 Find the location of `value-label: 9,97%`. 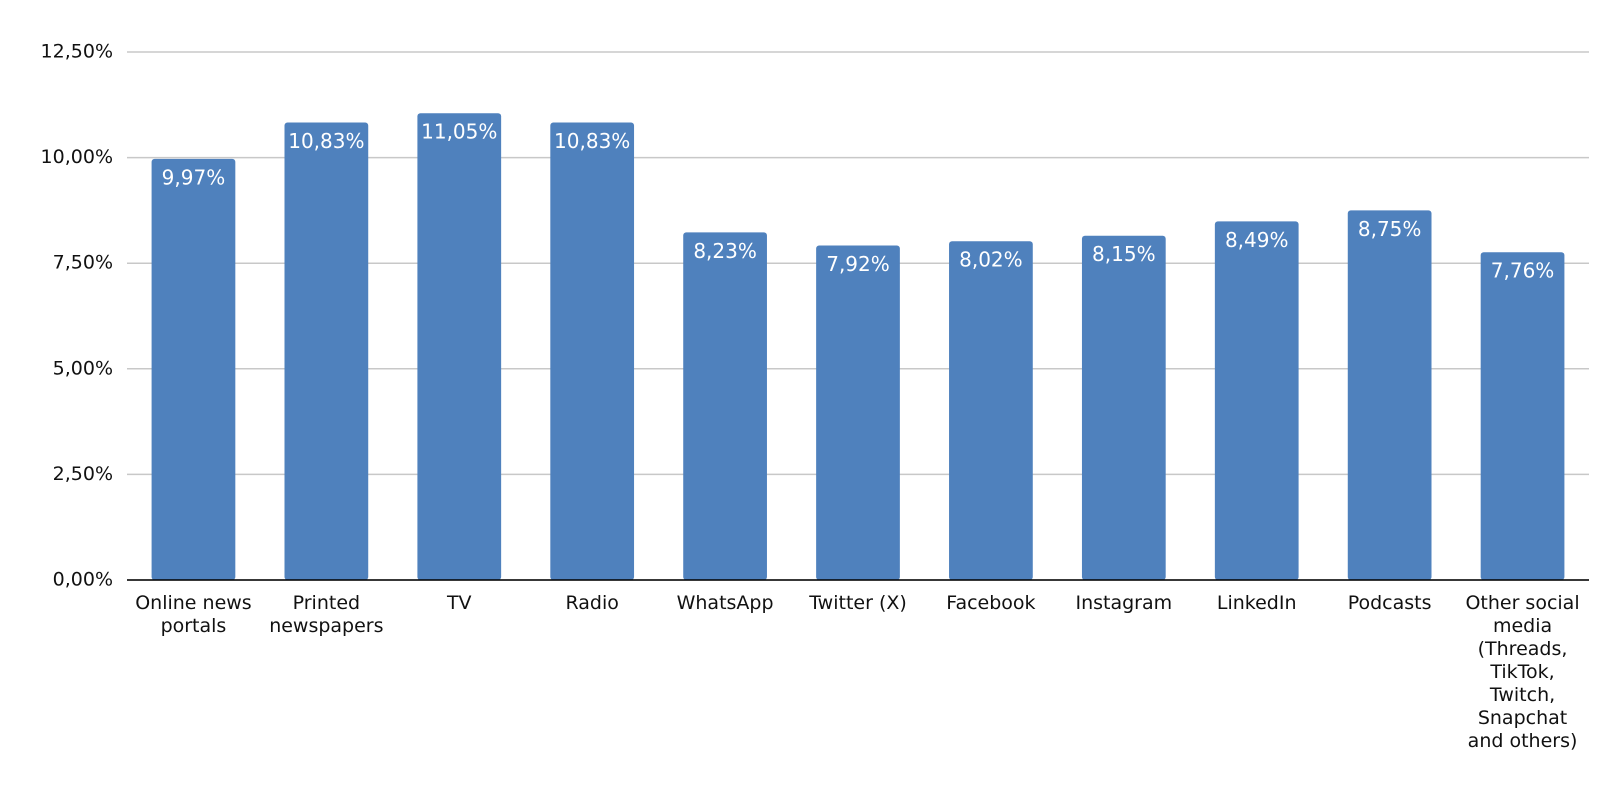

value-label: 9,97% is located at coordinates (194, 177).